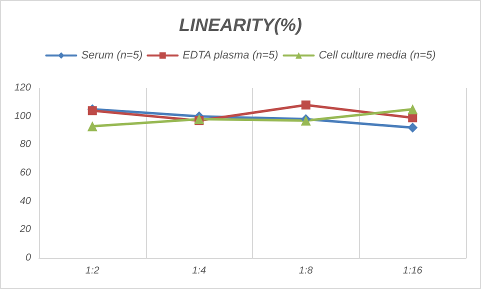 The width and height of the screenshot is (481, 289). I want to click on x-tick-label: 1:16, so click(412, 271).